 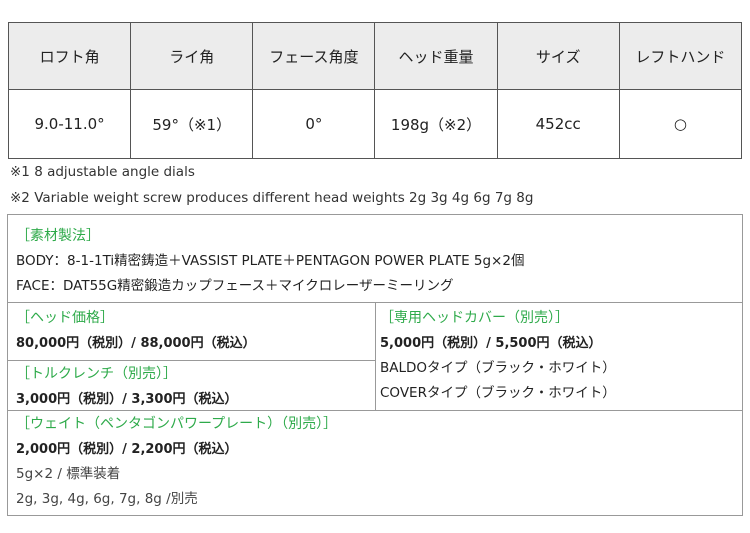 I want to click on head-price-title: ［ヘッド価格］, so click(x=65, y=318).